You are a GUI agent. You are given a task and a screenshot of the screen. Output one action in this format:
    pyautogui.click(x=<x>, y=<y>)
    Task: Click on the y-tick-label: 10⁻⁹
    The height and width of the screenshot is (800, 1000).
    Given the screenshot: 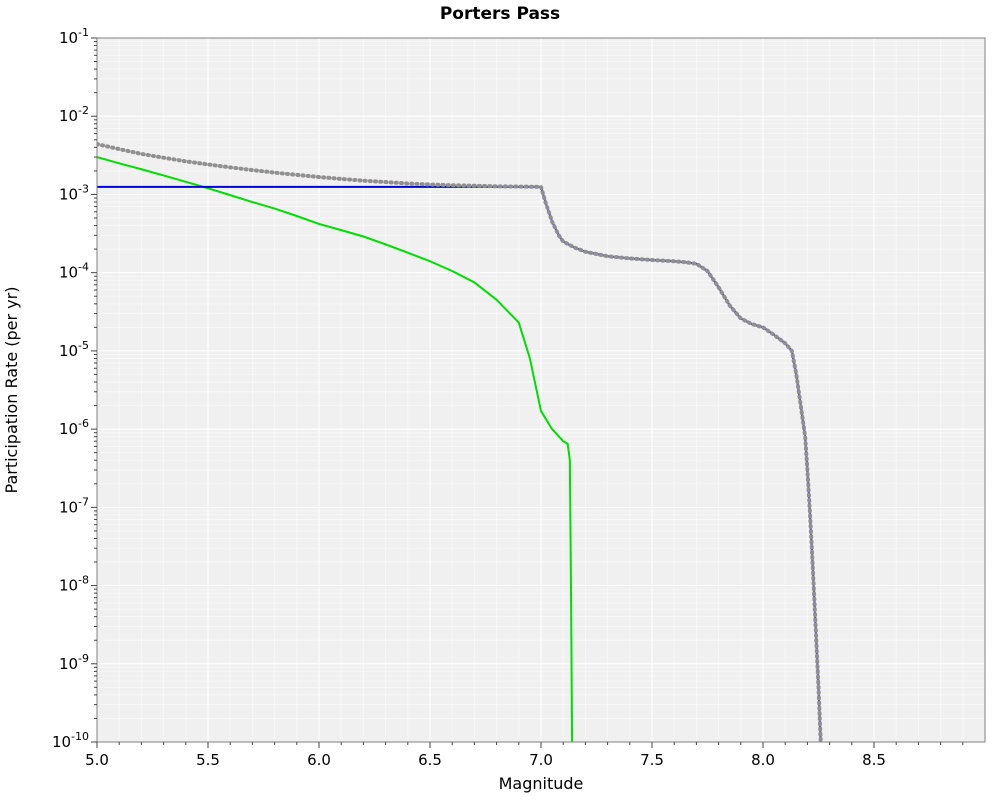 What is the action you would take?
    pyautogui.click(x=74, y=662)
    